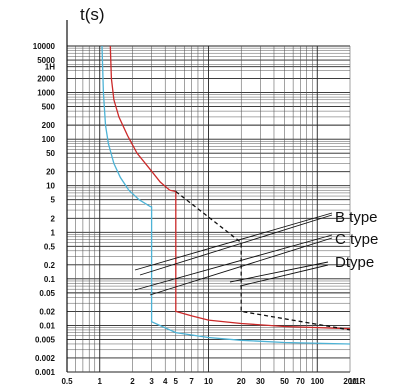 This screenshot has width=395, height=391. What do you see at coordinates (46, 79) in the screenshot?
I see `y-tick-label: 2000` at bounding box center [46, 79].